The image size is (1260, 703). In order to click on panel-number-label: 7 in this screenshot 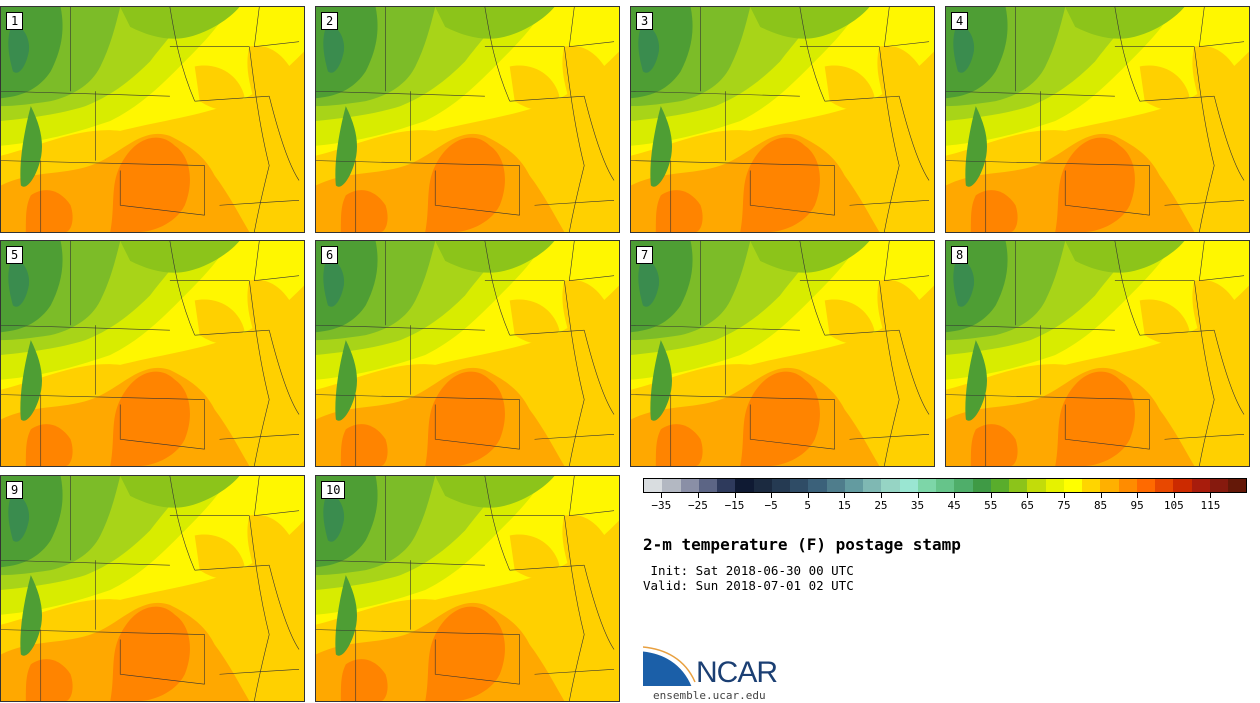, I will do `click(645, 255)`.